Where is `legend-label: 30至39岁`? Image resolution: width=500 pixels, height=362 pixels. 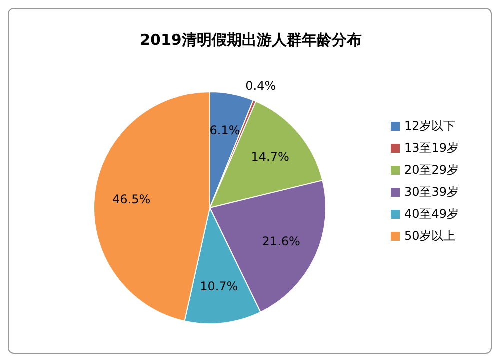 legend-label: 30至39岁 is located at coordinates (431, 192).